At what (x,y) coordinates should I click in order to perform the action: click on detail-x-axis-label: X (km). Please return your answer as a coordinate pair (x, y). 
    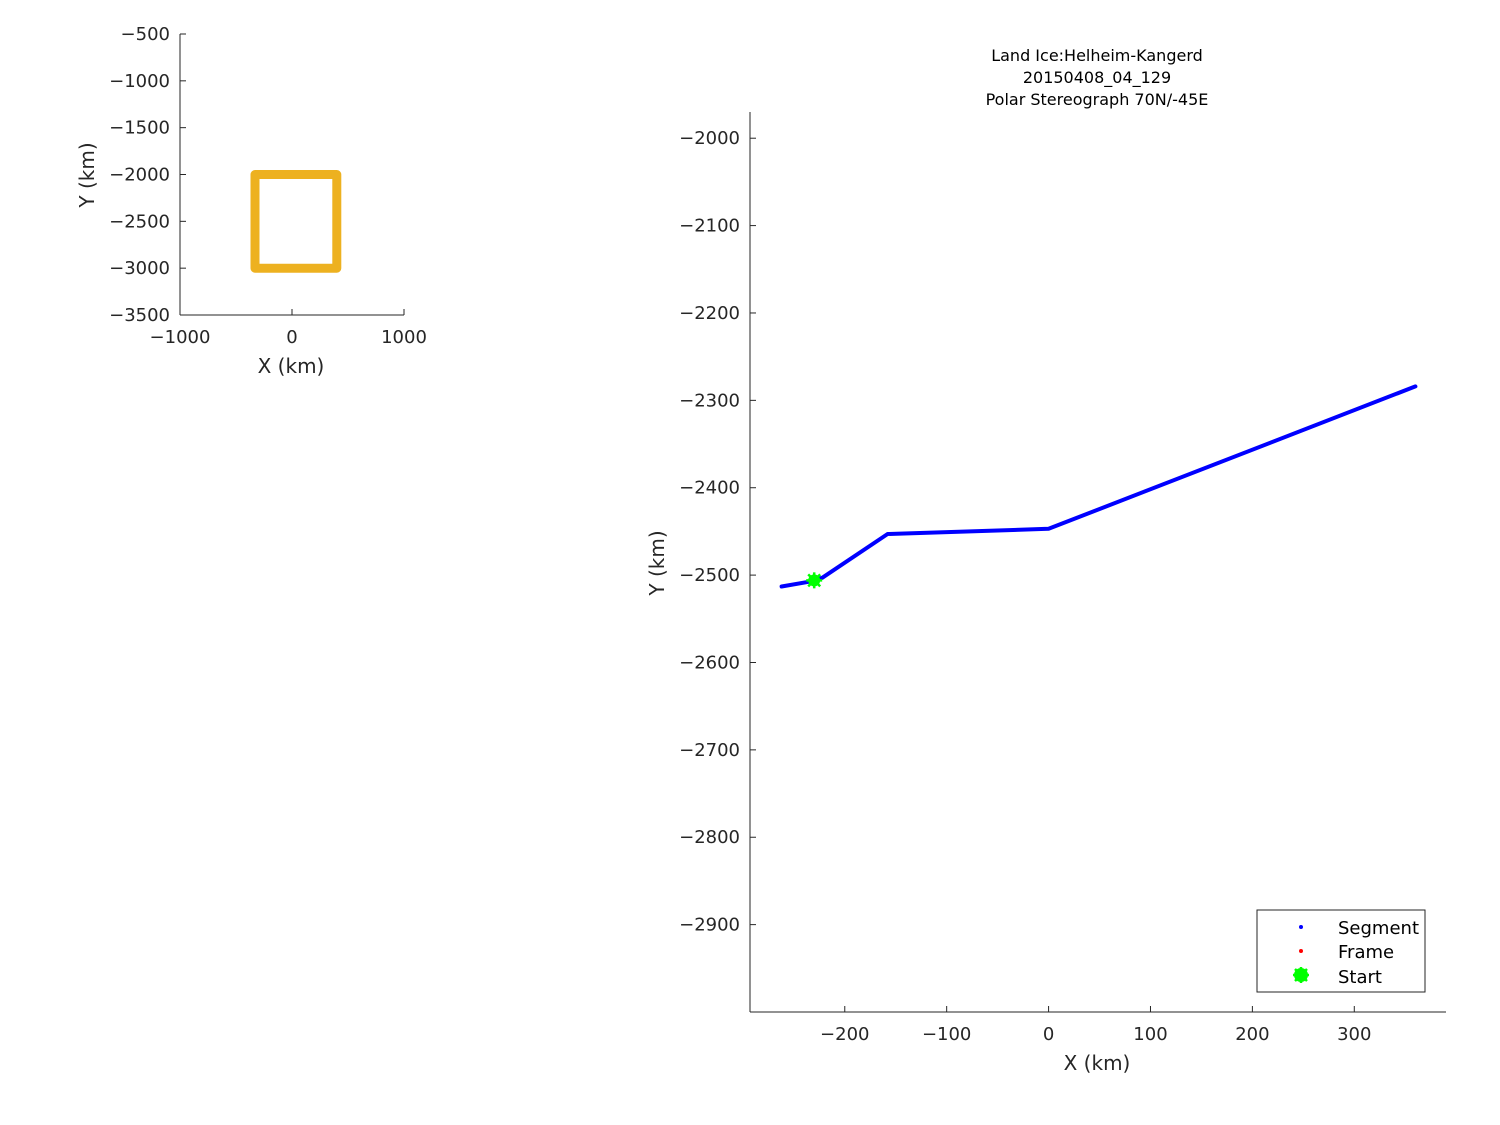
    Looking at the image, I should click on (1097, 1063).